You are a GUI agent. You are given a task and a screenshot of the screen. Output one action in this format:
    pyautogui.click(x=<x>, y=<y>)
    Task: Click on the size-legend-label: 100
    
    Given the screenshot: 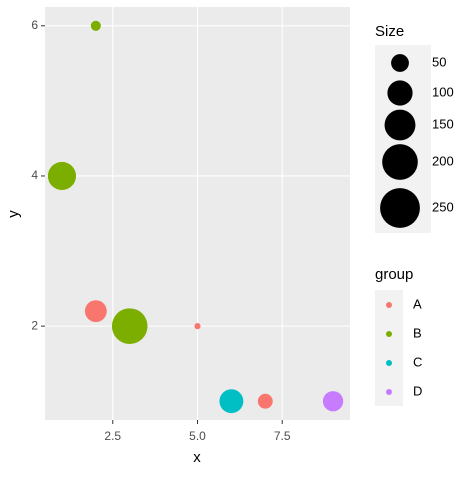 What is the action you would take?
    pyautogui.click(x=443, y=91)
    